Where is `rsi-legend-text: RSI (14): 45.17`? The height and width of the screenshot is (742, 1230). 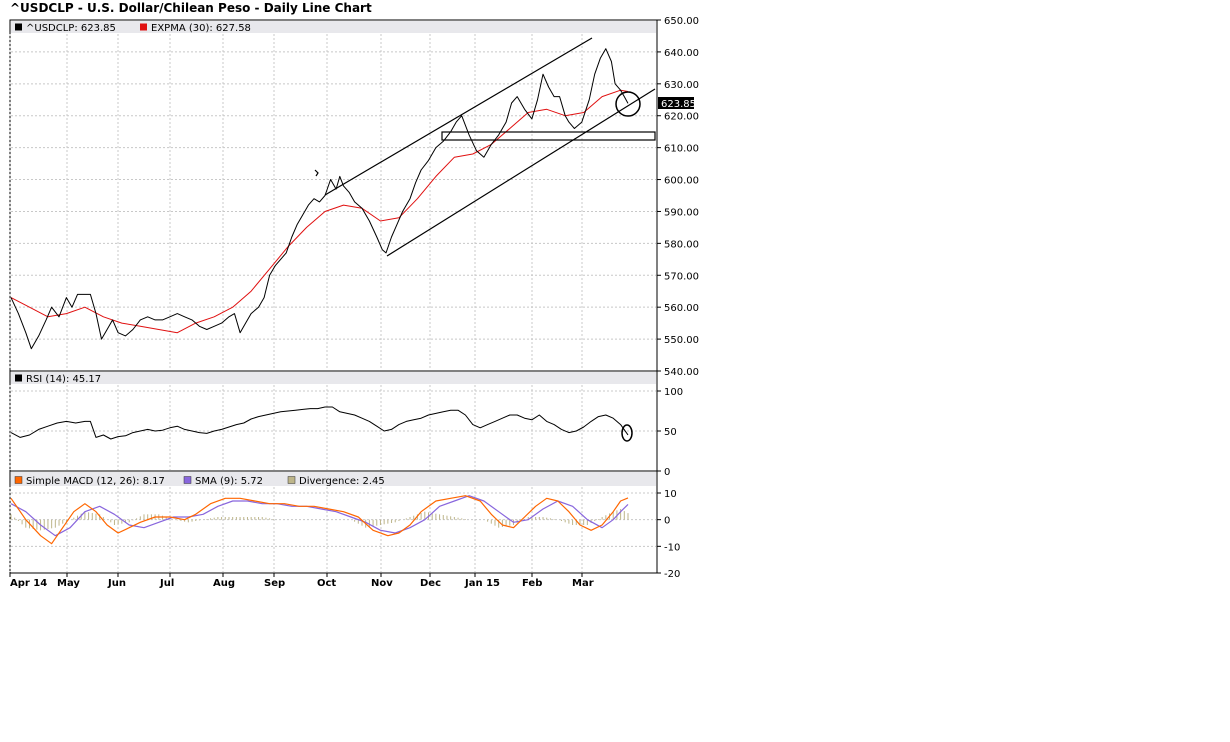 rsi-legend-text: RSI (14): 45.17 is located at coordinates (63, 379).